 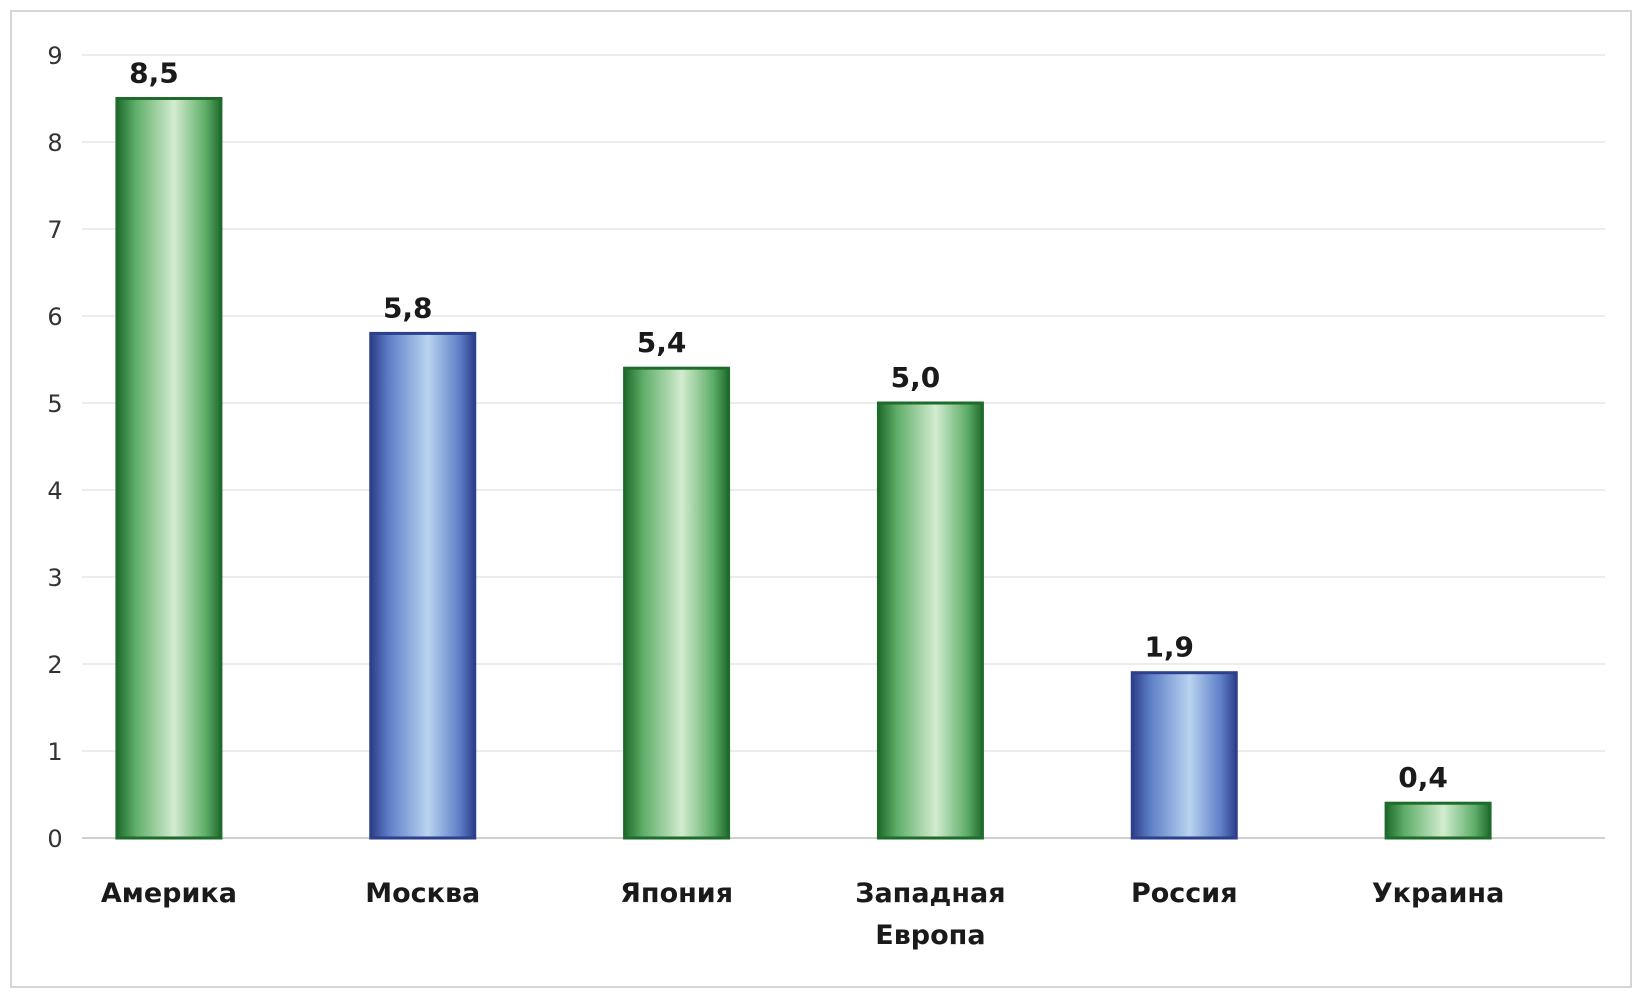 What do you see at coordinates (54, 752) in the screenshot?
I see `y-tick-label: 1` at bounding box center [54, 752].